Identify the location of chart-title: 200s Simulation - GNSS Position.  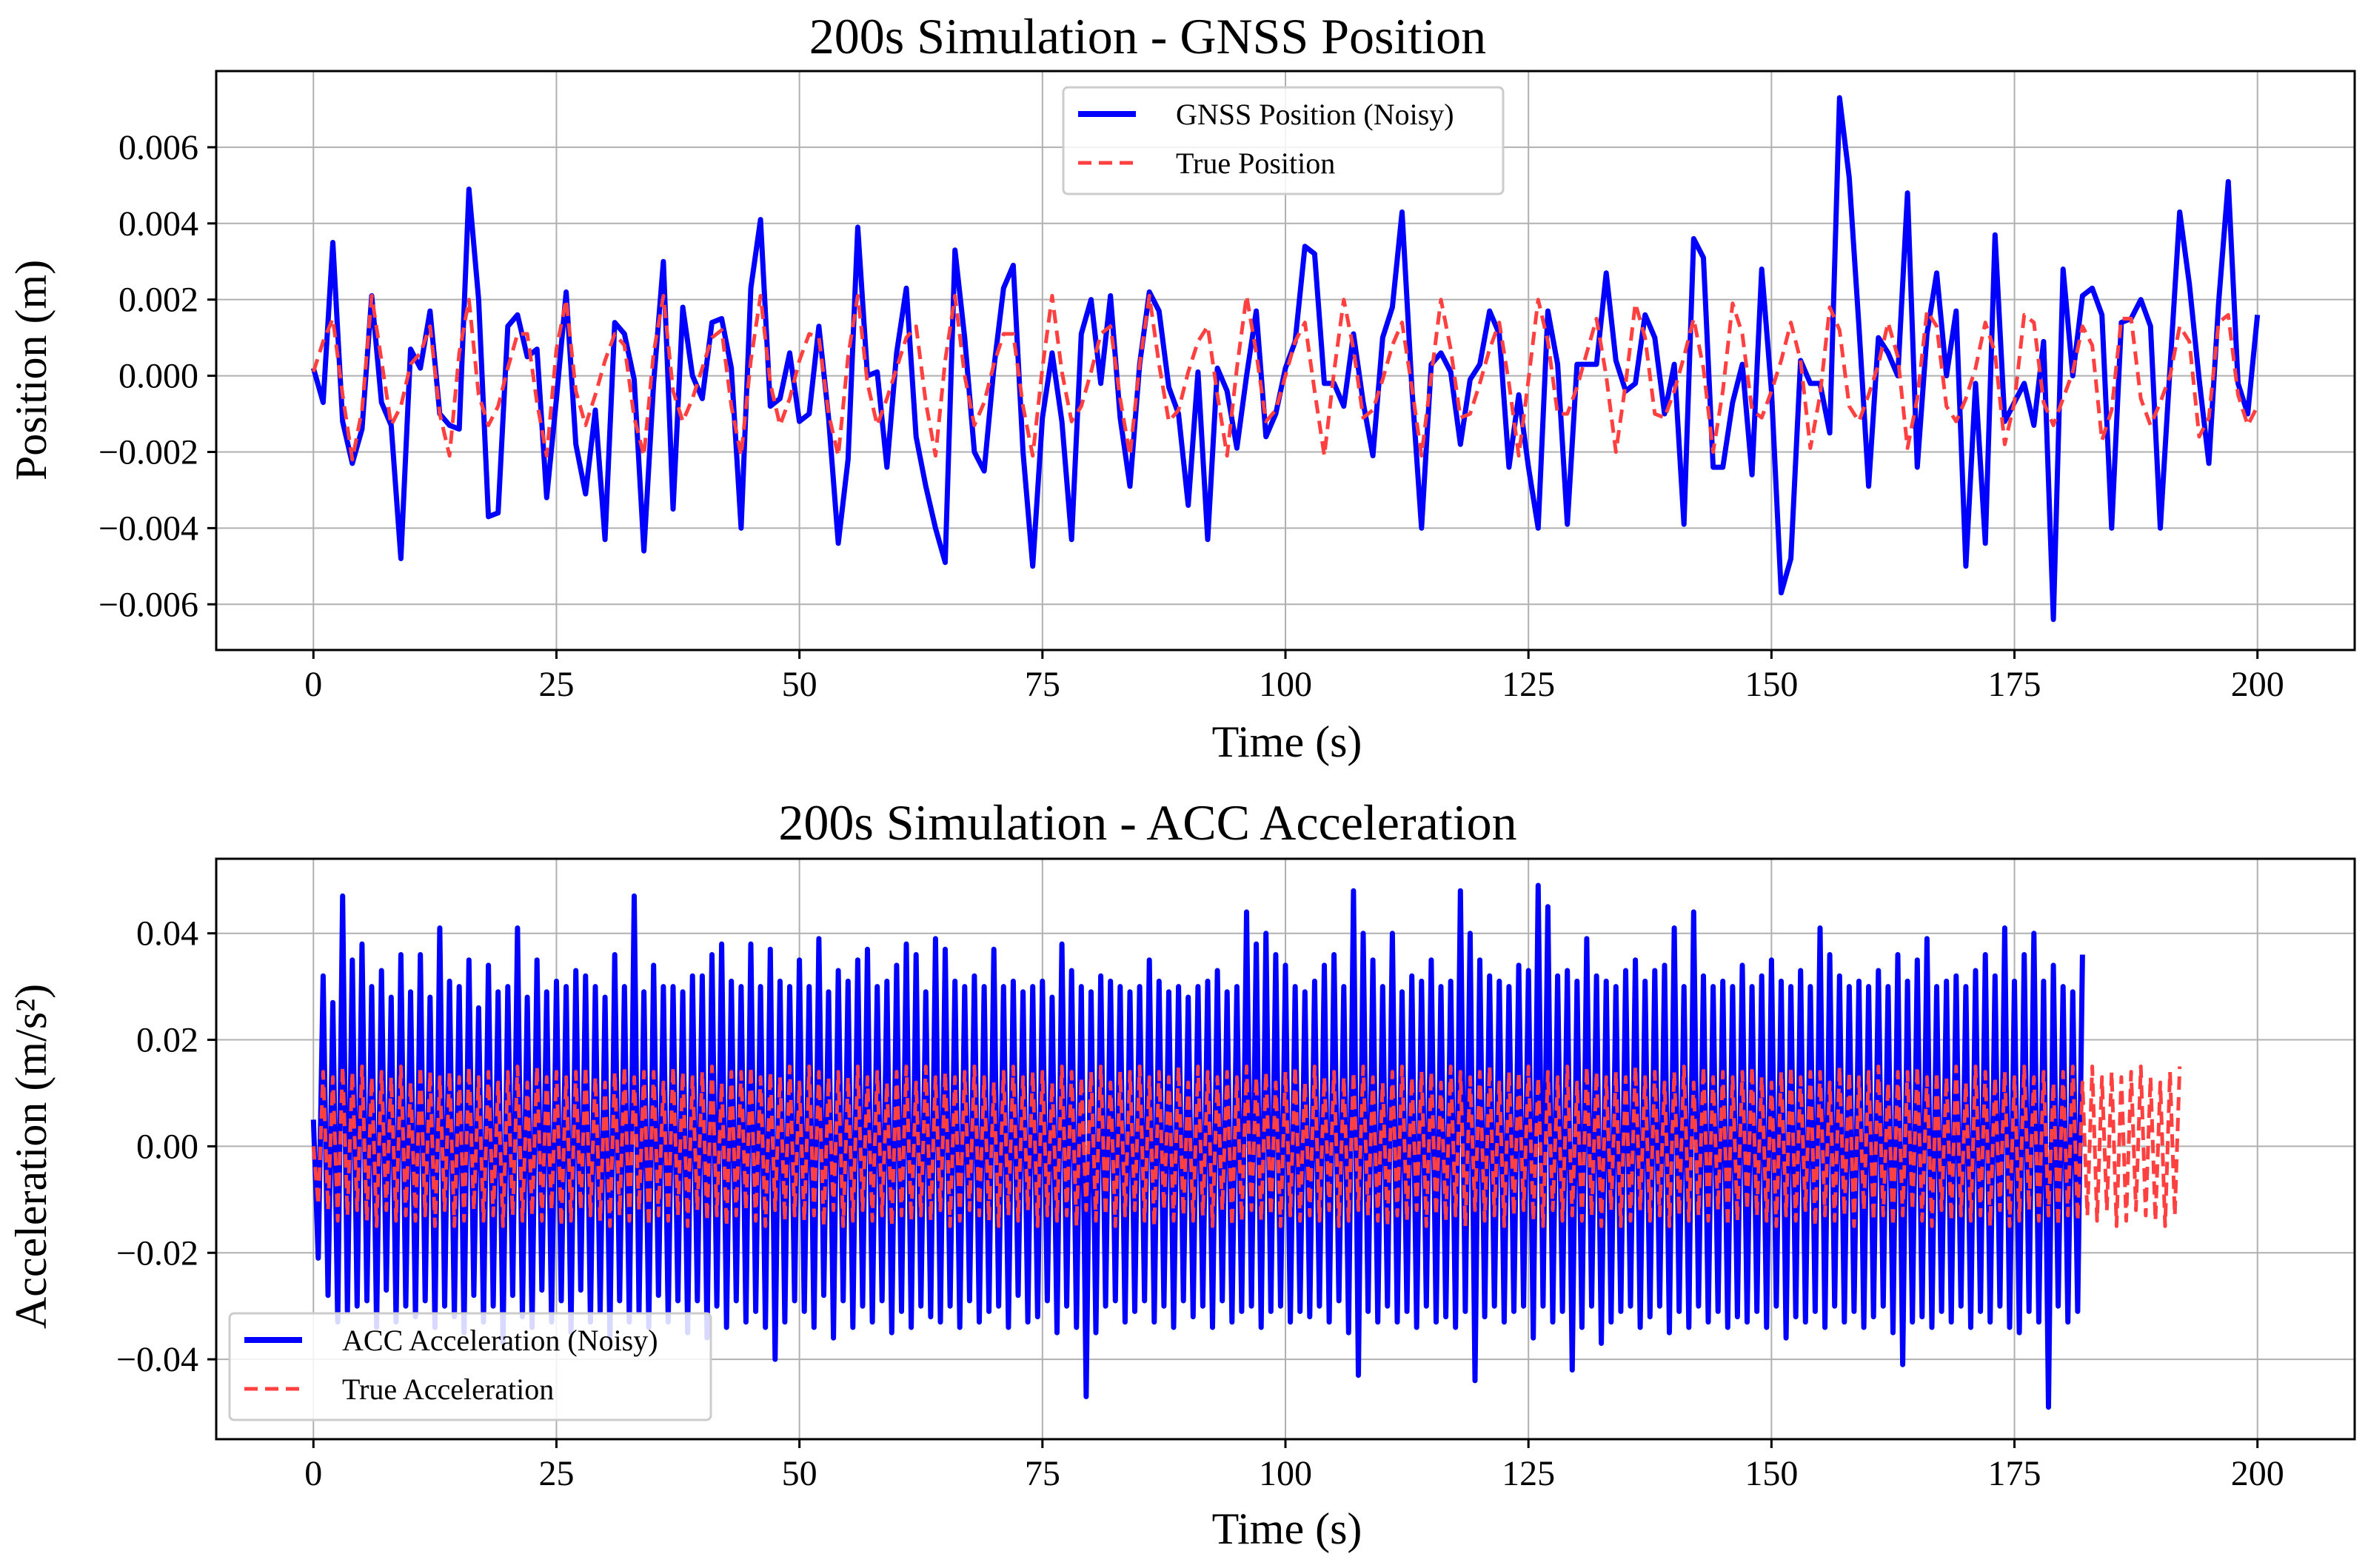
(1147, 36).